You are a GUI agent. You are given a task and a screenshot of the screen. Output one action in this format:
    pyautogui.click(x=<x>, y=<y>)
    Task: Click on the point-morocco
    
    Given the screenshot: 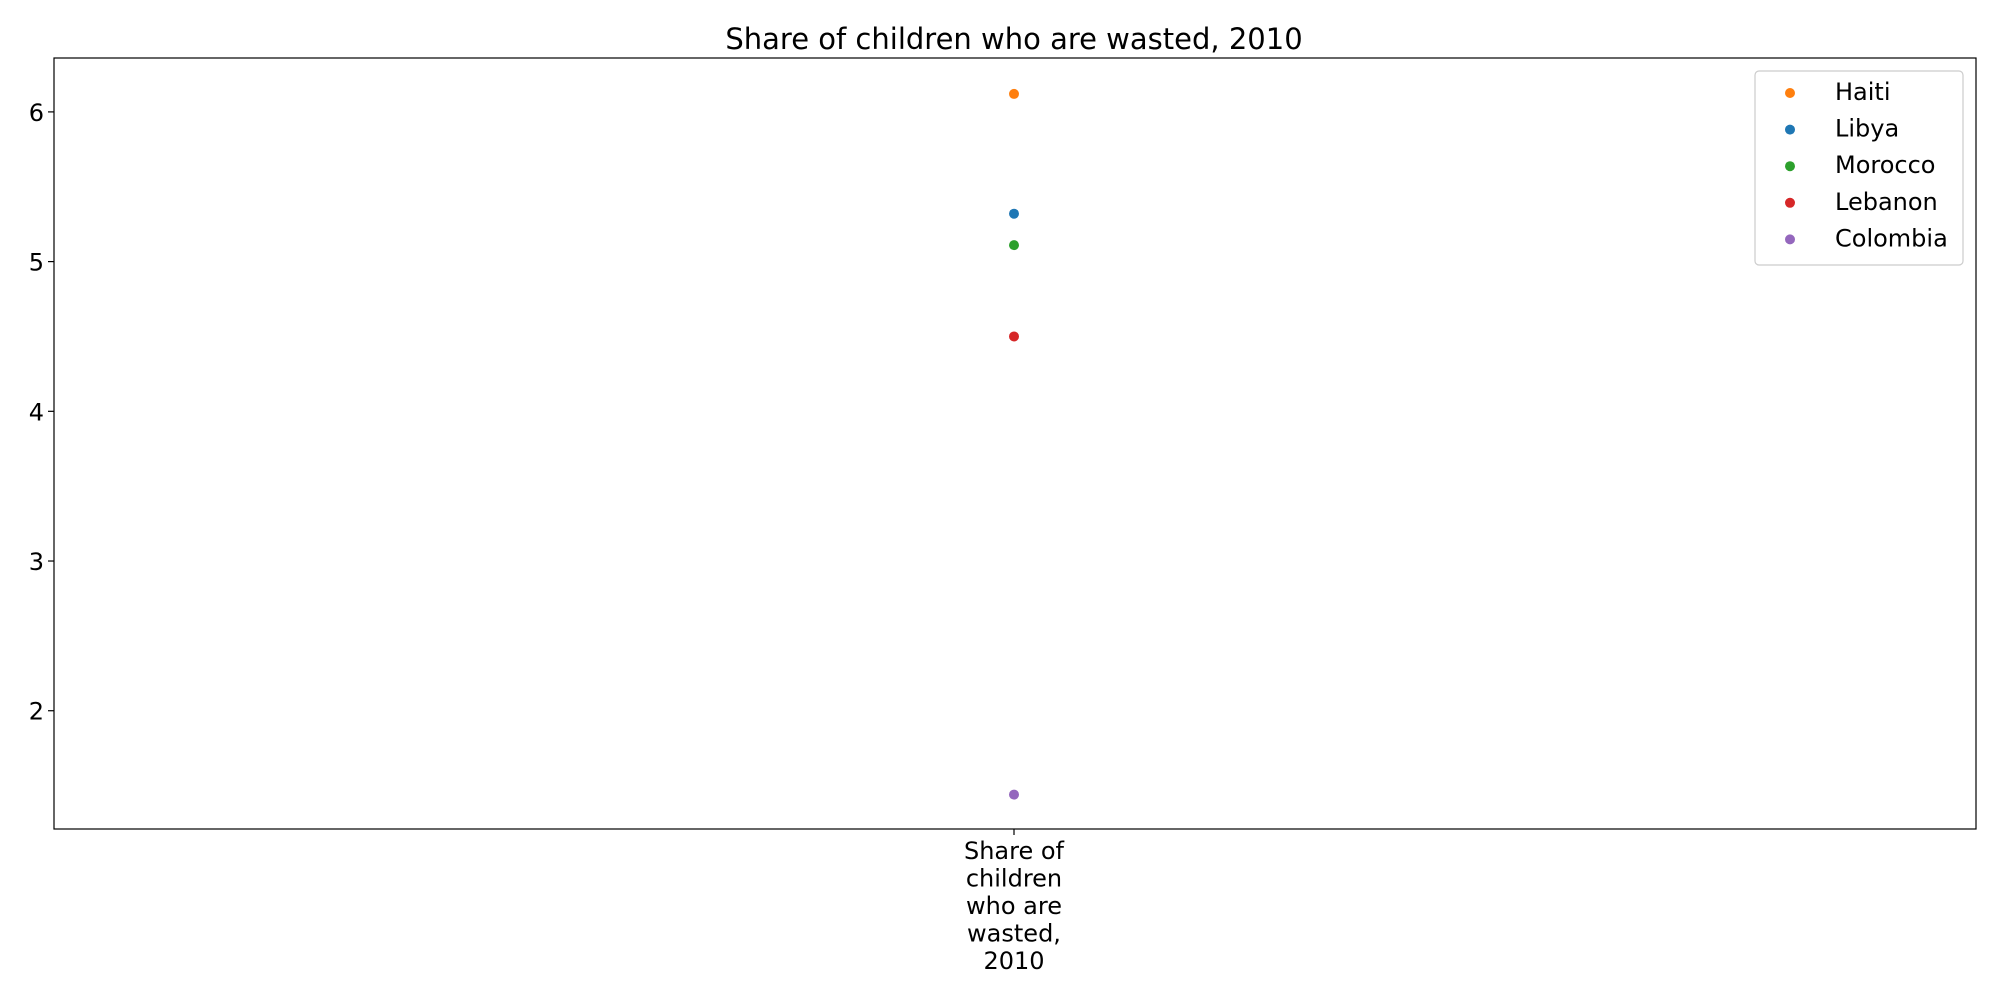 What is the action you would take?
    pyautogui.click(x=1014, y=245)
    